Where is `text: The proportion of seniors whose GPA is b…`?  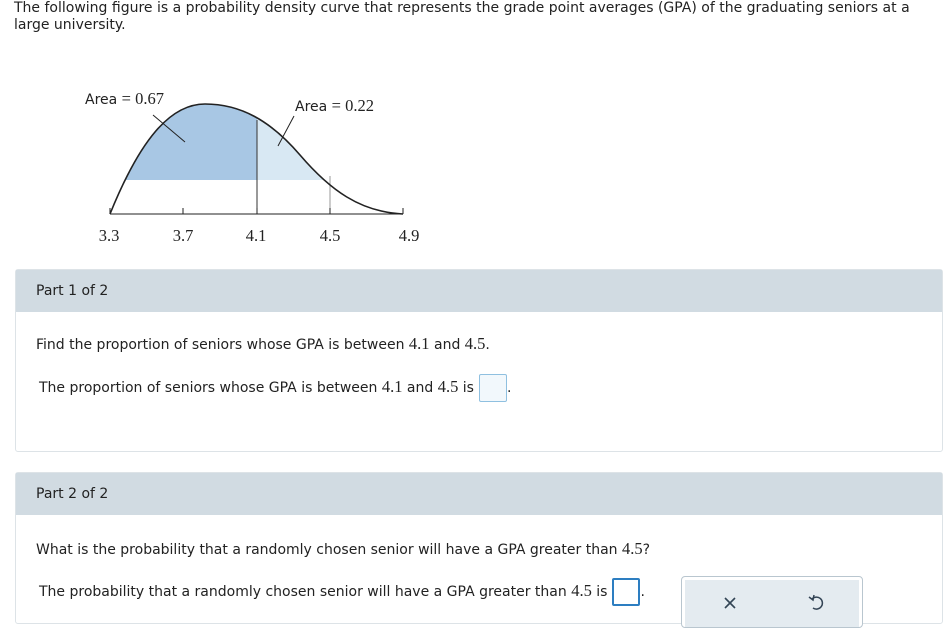 text: The proportion of seniors whose GPA is b… is located at coordinates (210, 388).